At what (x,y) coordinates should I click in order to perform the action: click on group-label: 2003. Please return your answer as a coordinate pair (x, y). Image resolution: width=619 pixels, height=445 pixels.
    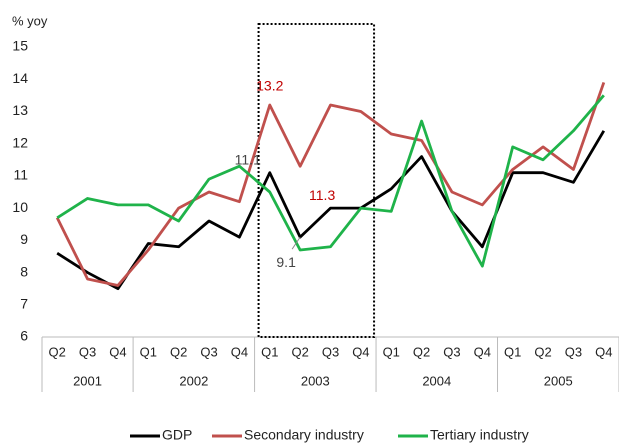
    Looking at the image, I should click on (315, 380).